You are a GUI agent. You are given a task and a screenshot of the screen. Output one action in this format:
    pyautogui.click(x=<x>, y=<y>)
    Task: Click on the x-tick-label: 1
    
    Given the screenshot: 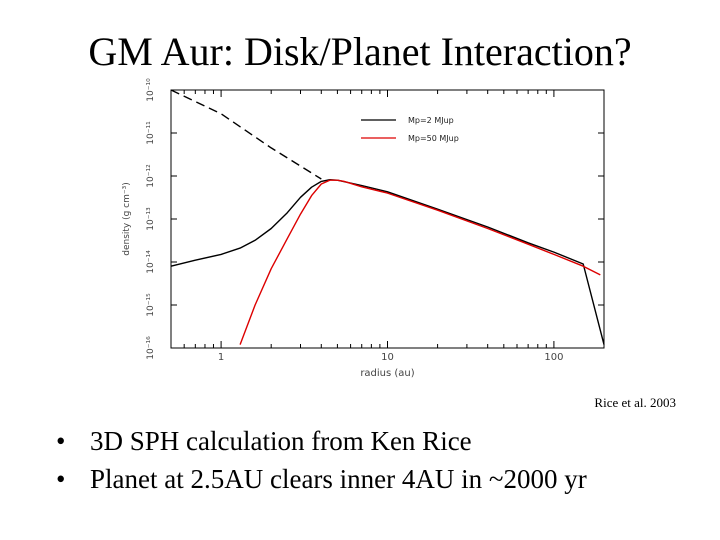 What is the action you would take?
    pyautogui.click(x=221, y=357)
    